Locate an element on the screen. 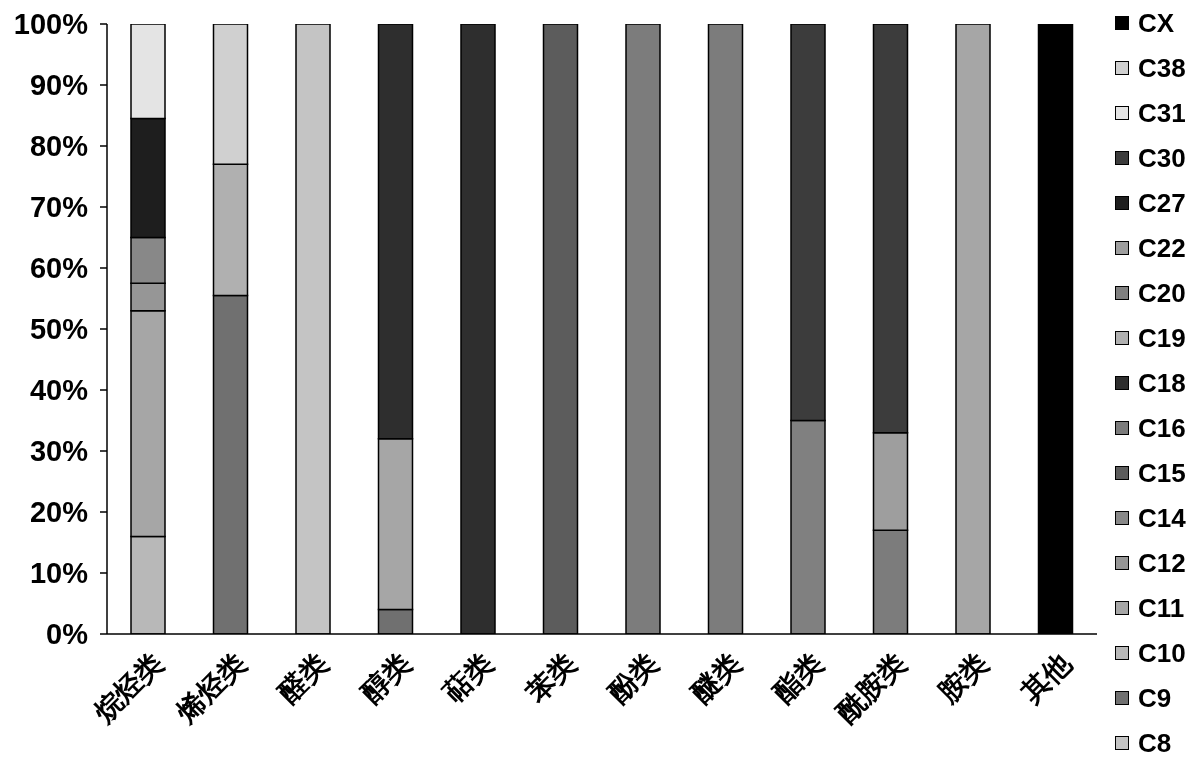 This screenshot has width=1198, height=759. x-tick-label: 醇类 is located at coordinates (386, 678).